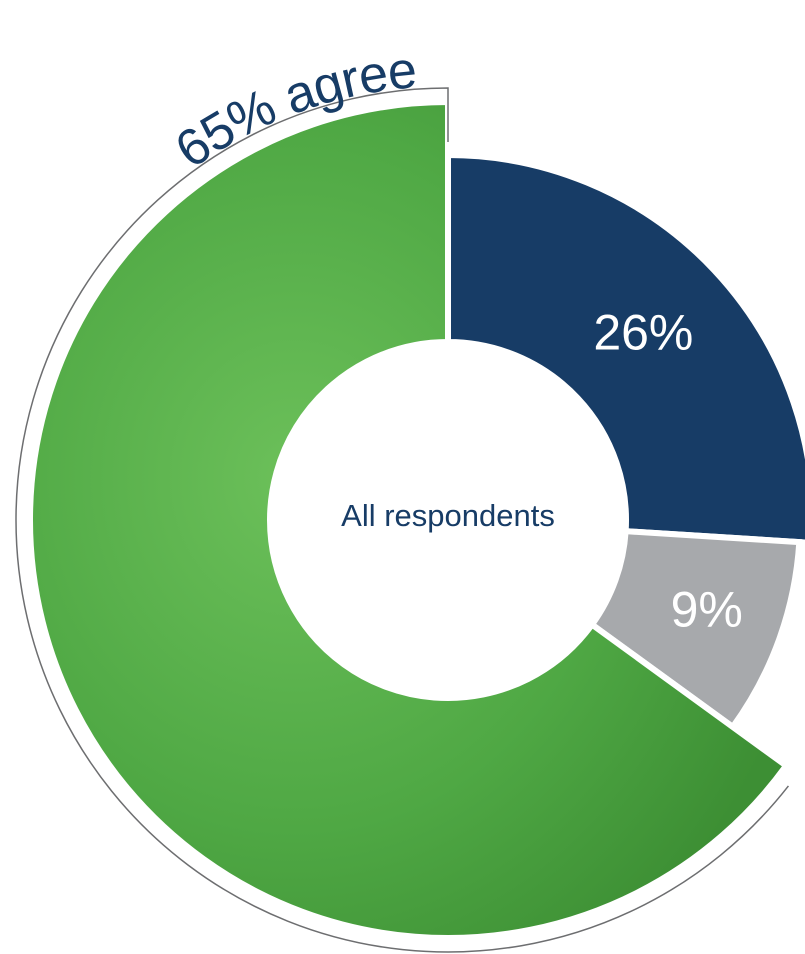  I want to click on value-label: 9%, so click(707, 609).